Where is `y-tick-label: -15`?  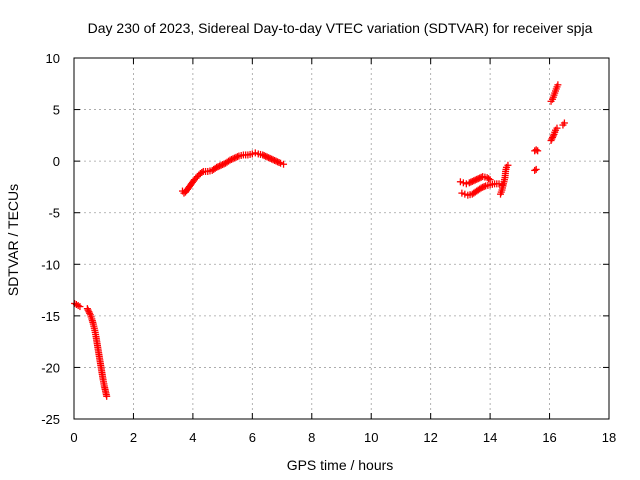 y-tick-label: -15 is located at coordinates (50, 316).